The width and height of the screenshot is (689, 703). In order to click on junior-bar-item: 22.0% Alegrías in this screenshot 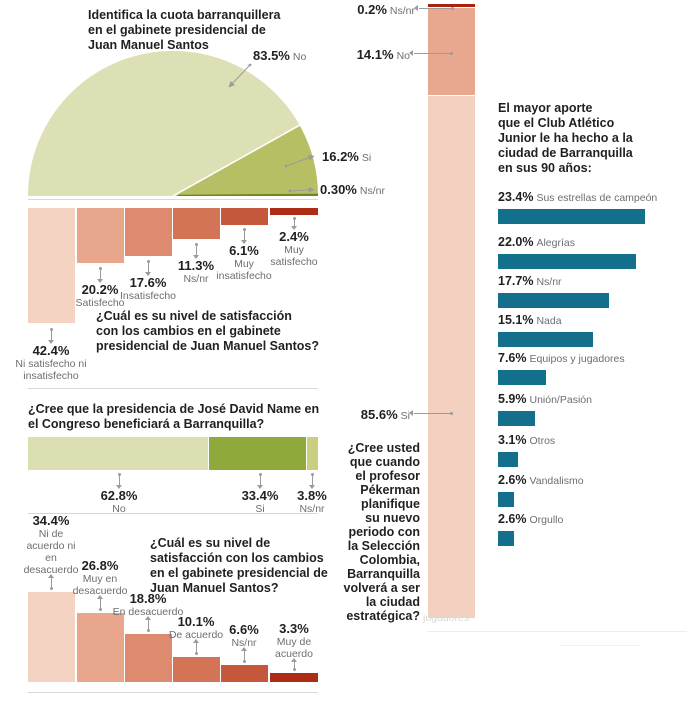, I will do `click(588, 251)`.